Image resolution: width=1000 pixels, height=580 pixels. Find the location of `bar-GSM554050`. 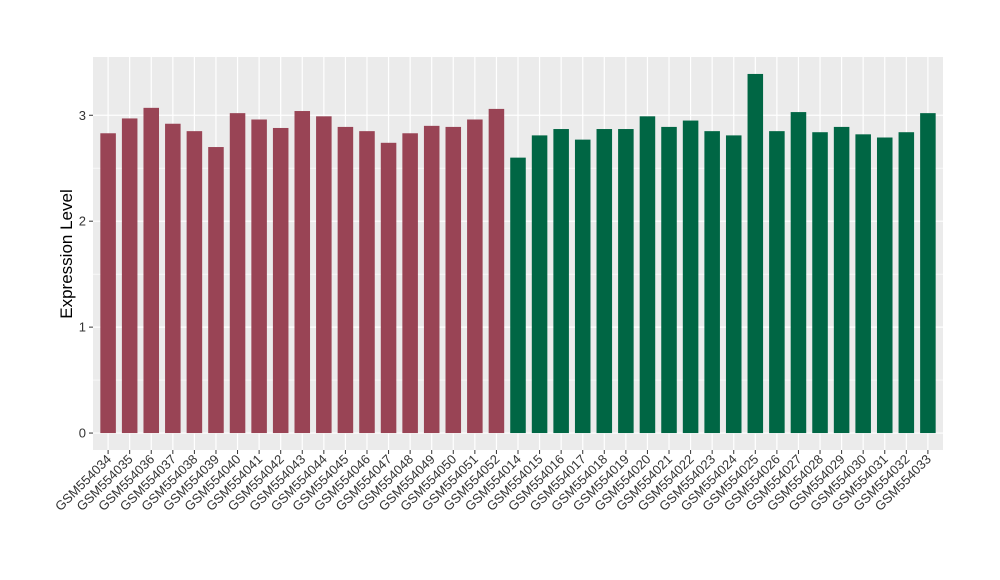

bar-GSM554050 is located at coordinates (453, 280).